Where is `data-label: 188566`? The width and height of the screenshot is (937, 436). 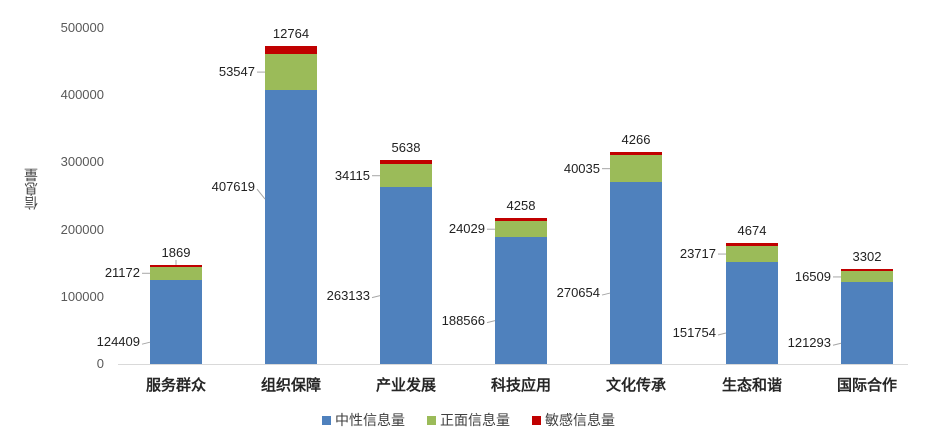
data-label: 188566 is located at coordinates (463, 320).